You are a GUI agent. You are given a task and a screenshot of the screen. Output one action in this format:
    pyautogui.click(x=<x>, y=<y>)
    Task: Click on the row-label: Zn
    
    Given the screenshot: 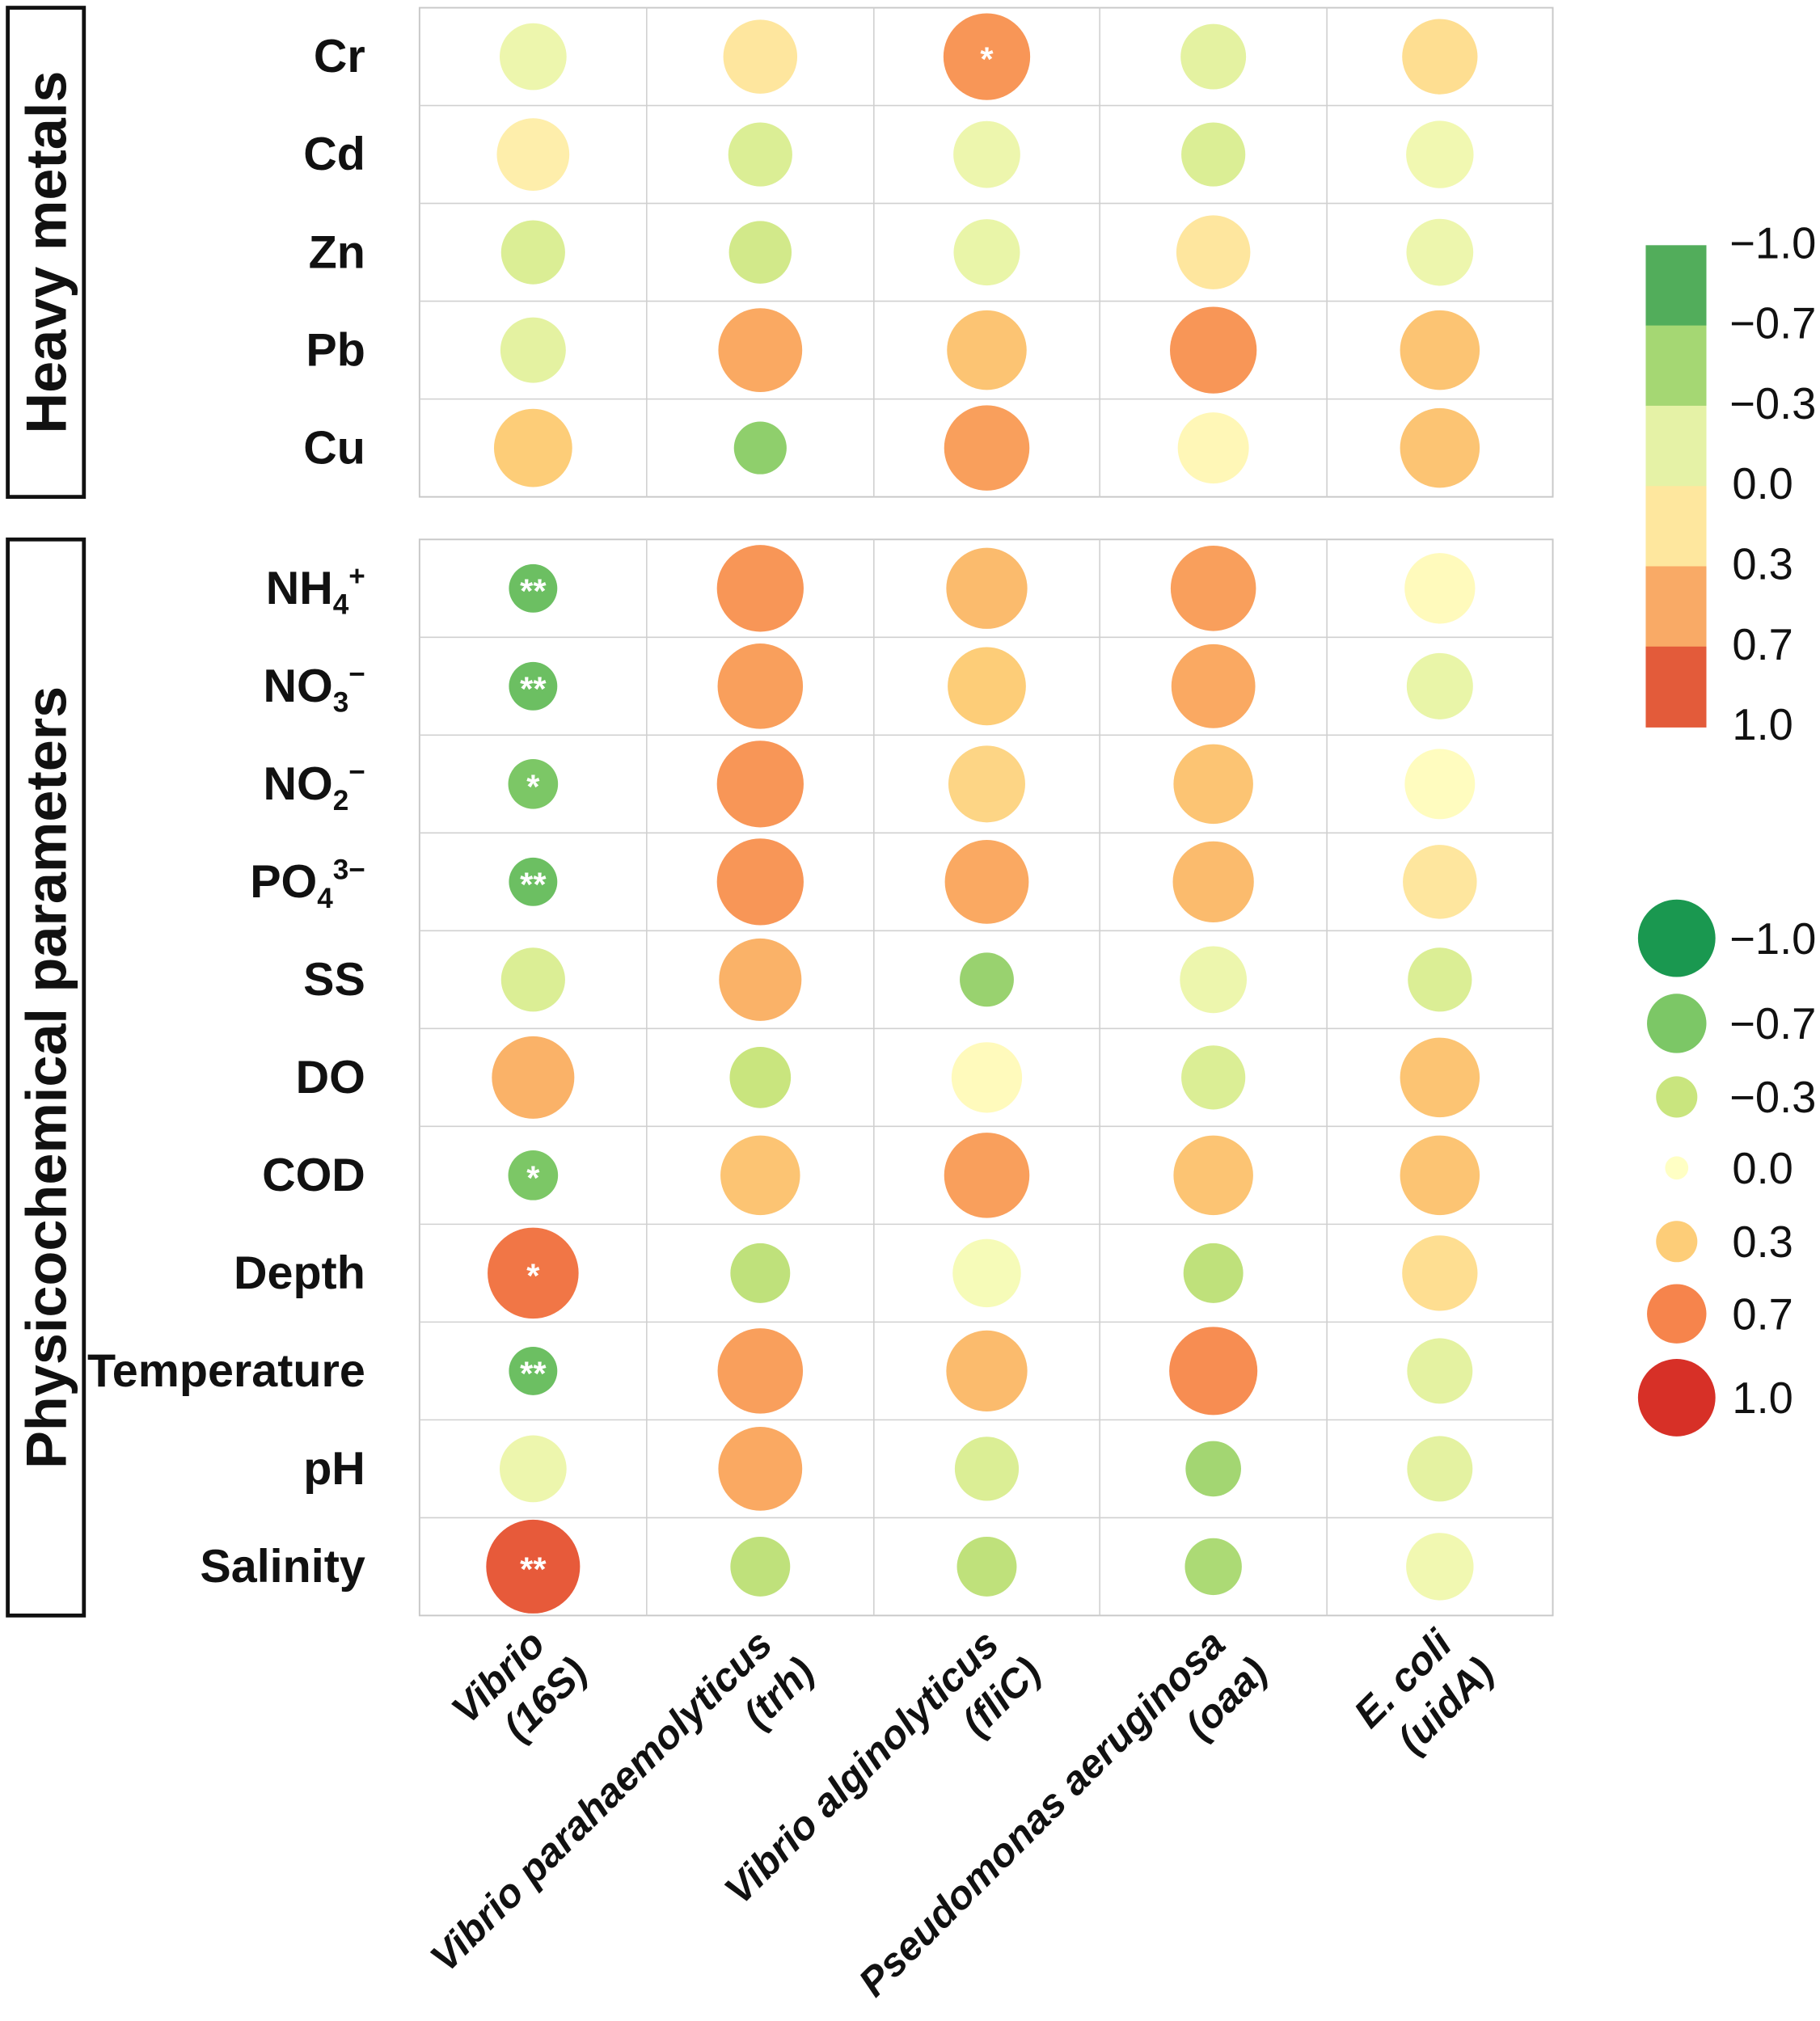 What is the action you would take?
    pyautogui.click(x=337, y=252)
    